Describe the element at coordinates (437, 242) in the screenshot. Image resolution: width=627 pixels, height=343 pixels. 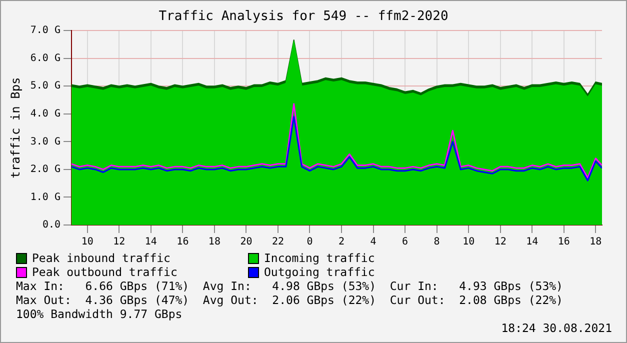
I see `x-tick-label: 8` at that location.